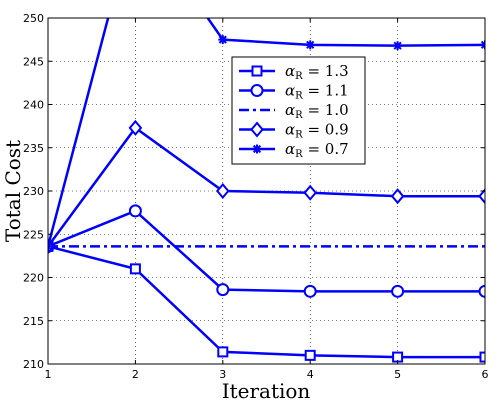 The height and width of the screenshot is (404, 498). I want to click on y-tick-label: 240, so click(33, 105).